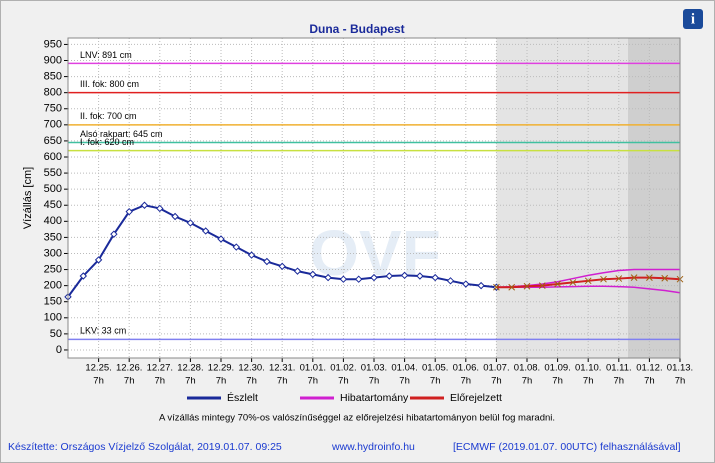 Image resolution: width=715 pixels, height=463 pixels. I want to click on threshold-label: Alsó rakpart: 645 cm, so click(121, 134).